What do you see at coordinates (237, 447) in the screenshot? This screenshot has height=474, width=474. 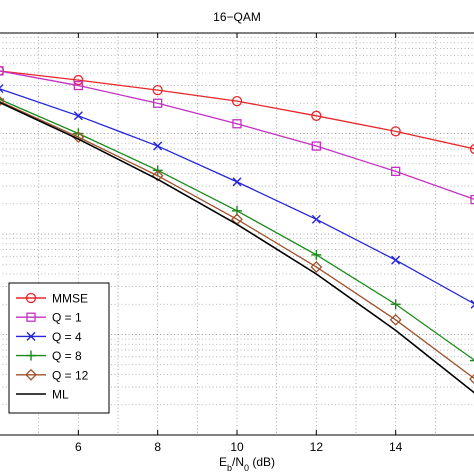 I see `x-tick-label: 10` at bounding box center [237, 447].